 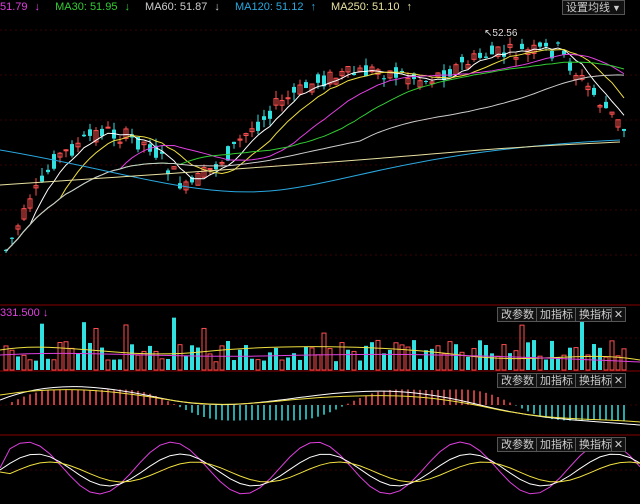 What do you see at coordinates (595, 380) in the screenshot?
I see `macd-switch-indicator-button: 换指标` at bounding box center [595, 380].